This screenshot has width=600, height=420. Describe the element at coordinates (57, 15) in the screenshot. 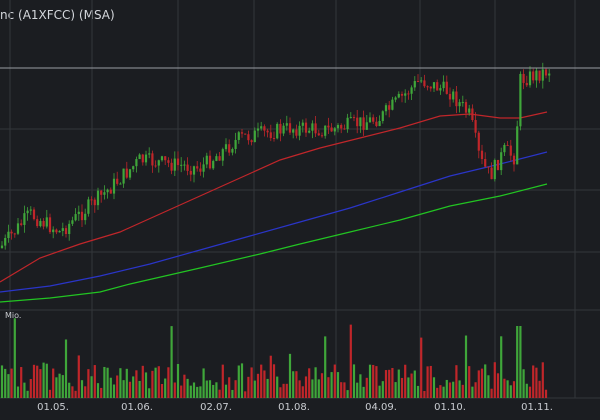

I see `chart-title: nc (A1XFCC) (MSA)` at that location.